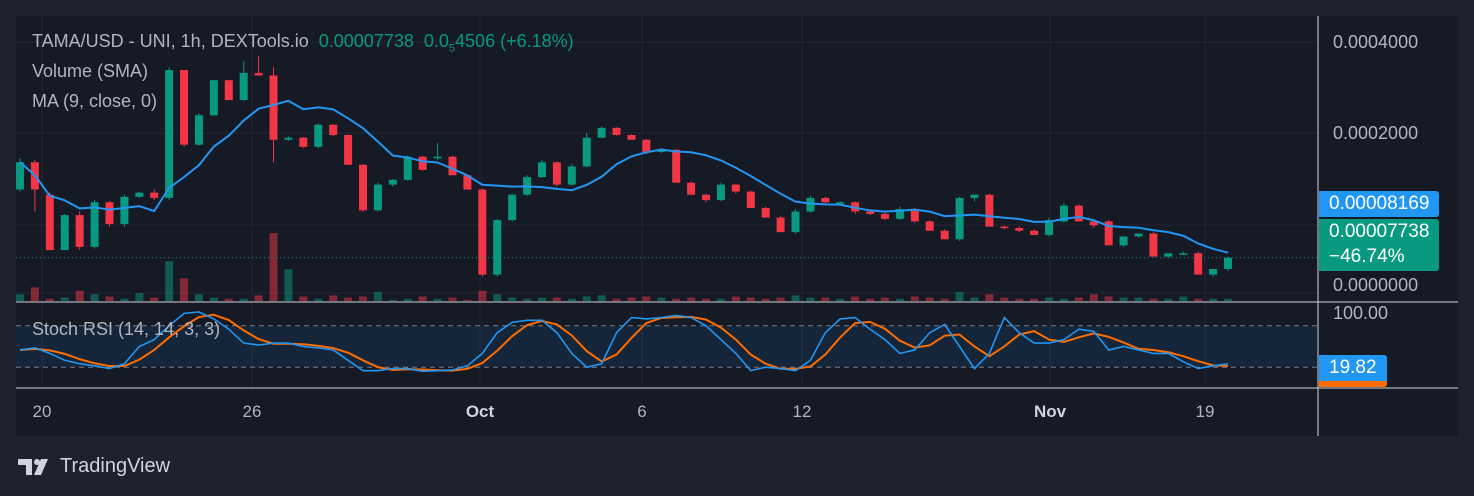  What do you see at coordinates (252, 411) in the screenshot?
I see `time-tick: 26` at bounding box center [252, 411].